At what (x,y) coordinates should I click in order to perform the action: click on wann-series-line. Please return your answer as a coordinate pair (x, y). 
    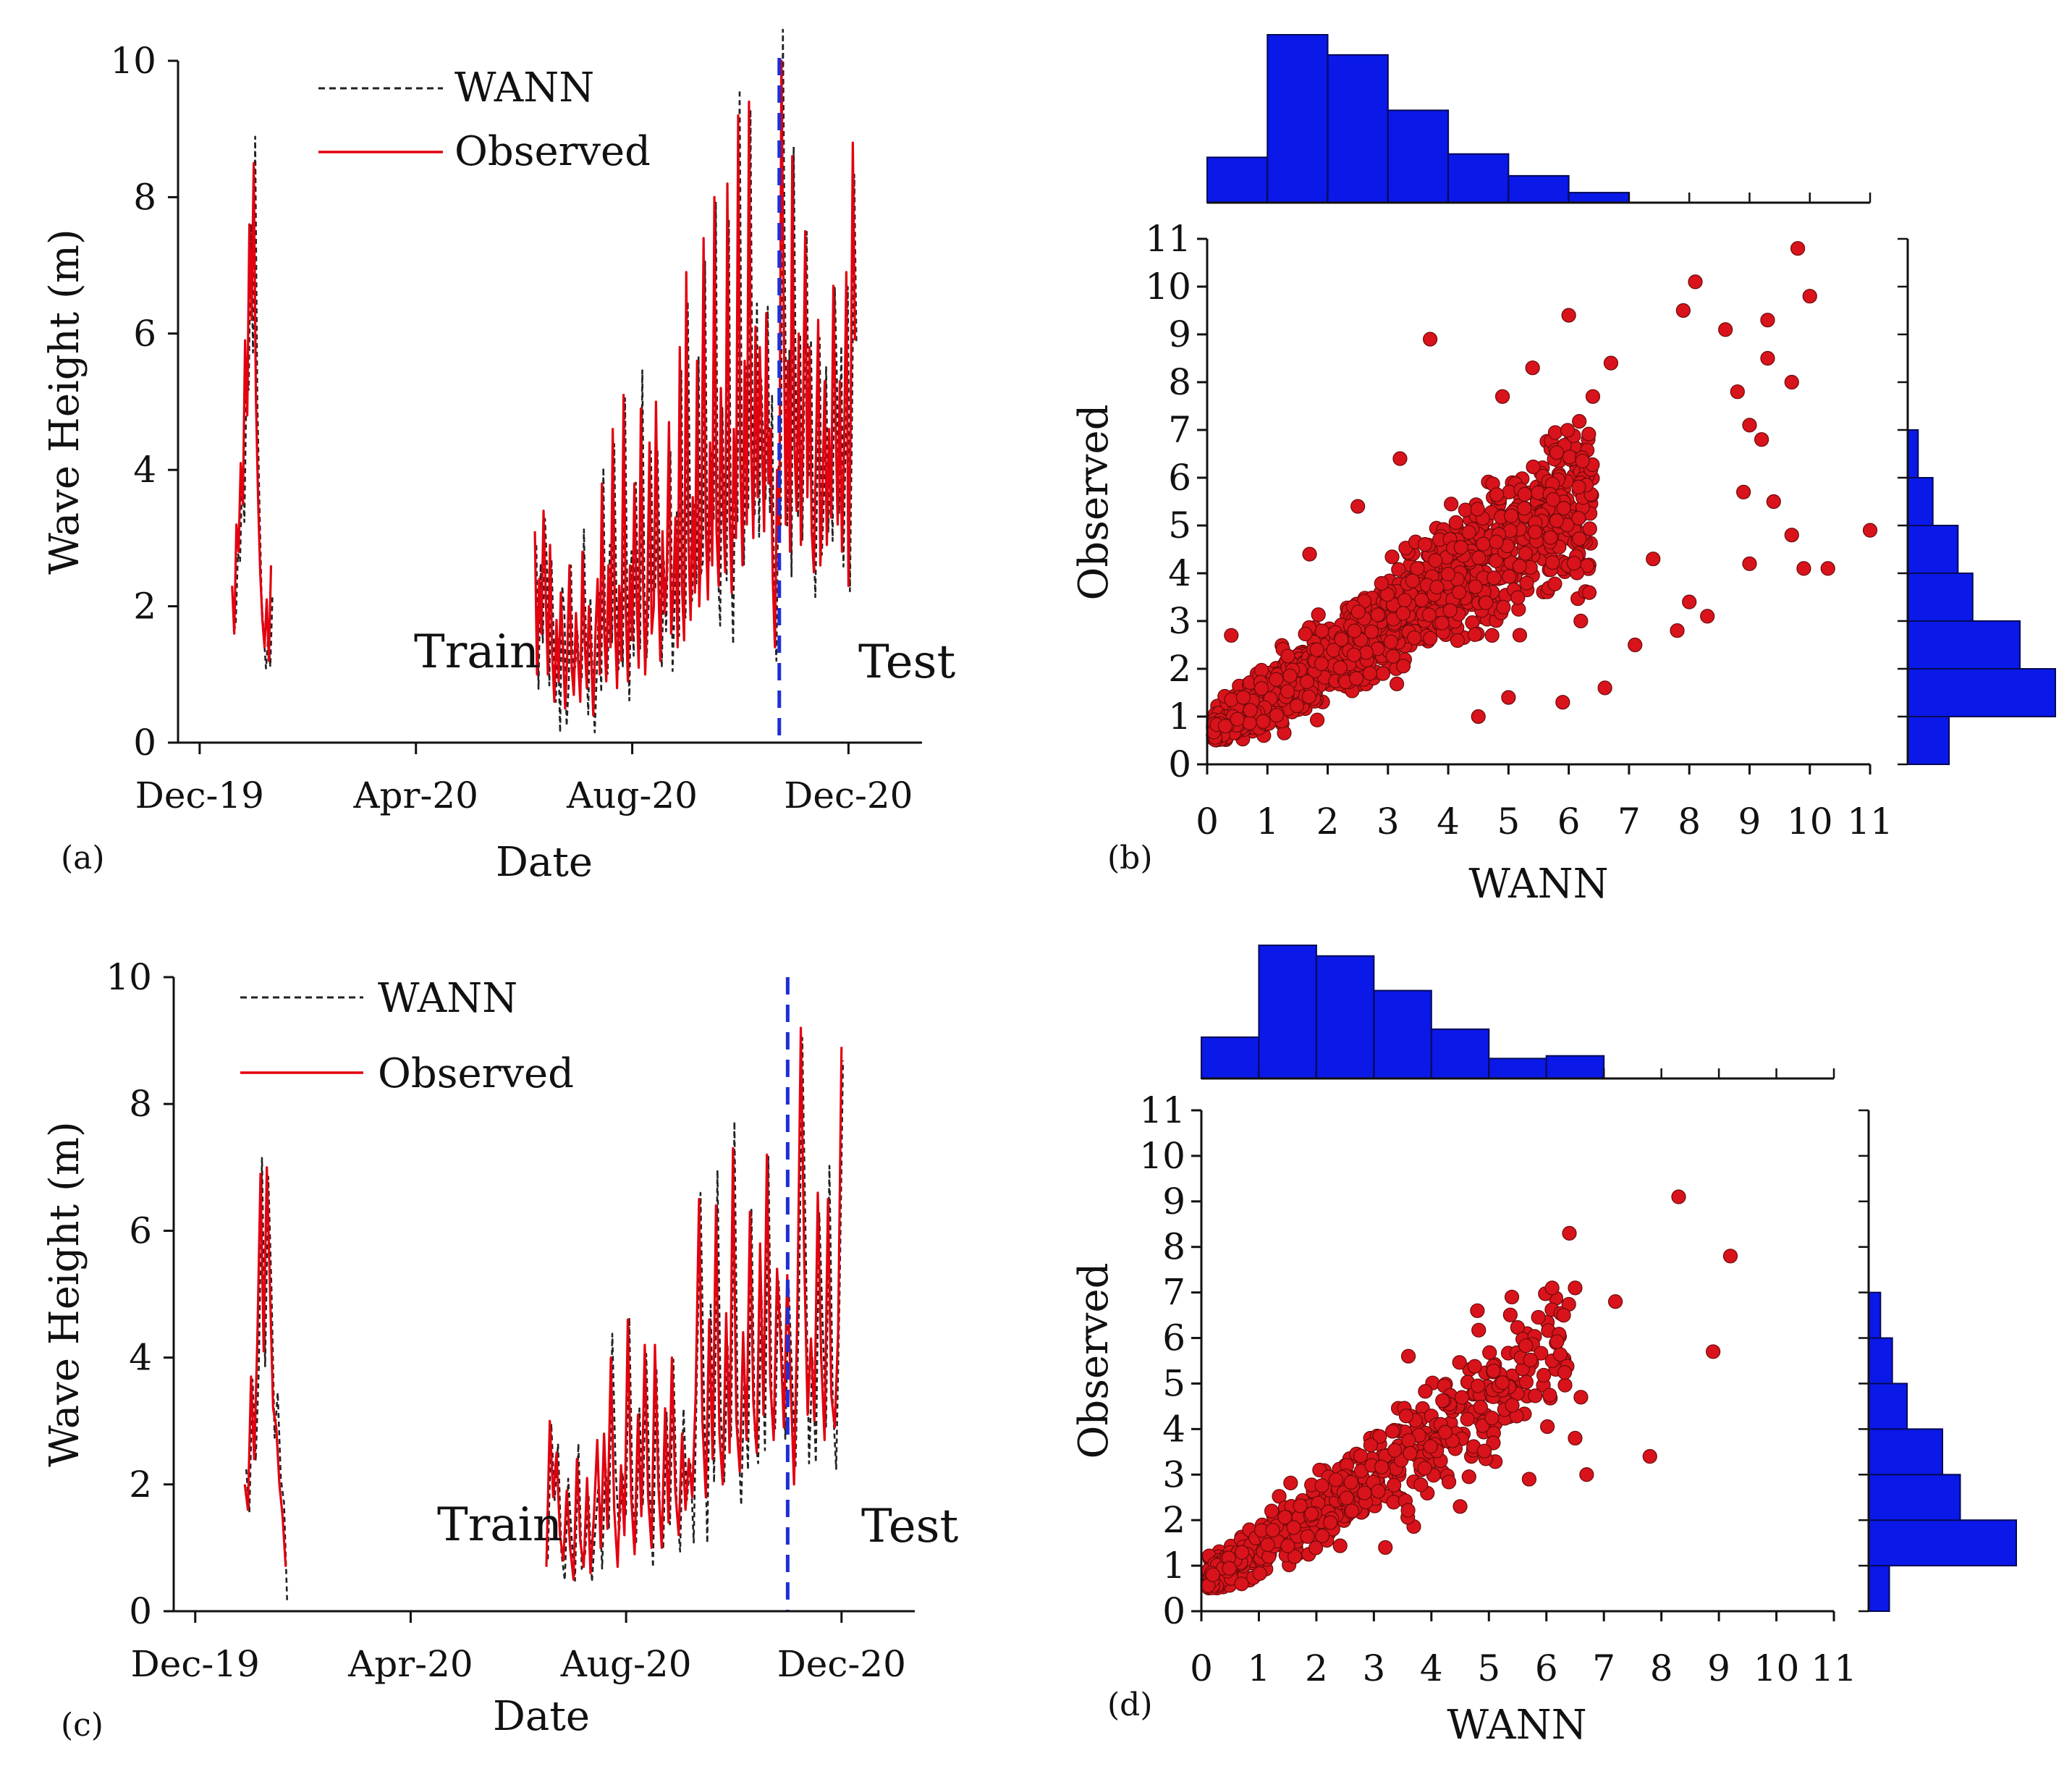
    Looking at the image, I should click on (253, 402).